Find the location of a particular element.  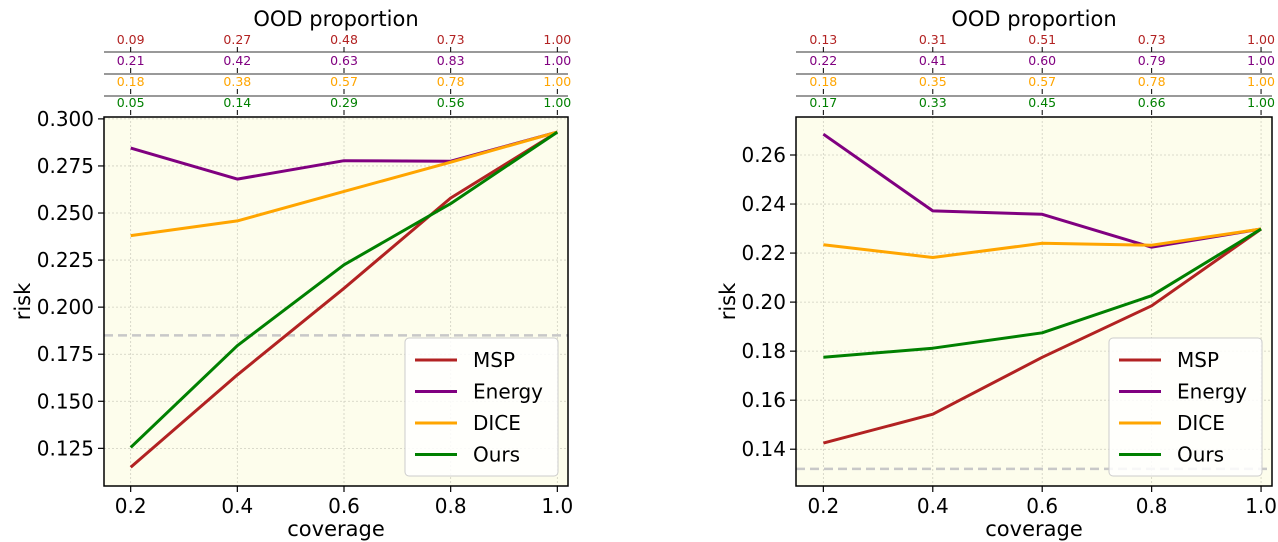

y-tick-label: 0.125 is located at coordinates (65, 448).